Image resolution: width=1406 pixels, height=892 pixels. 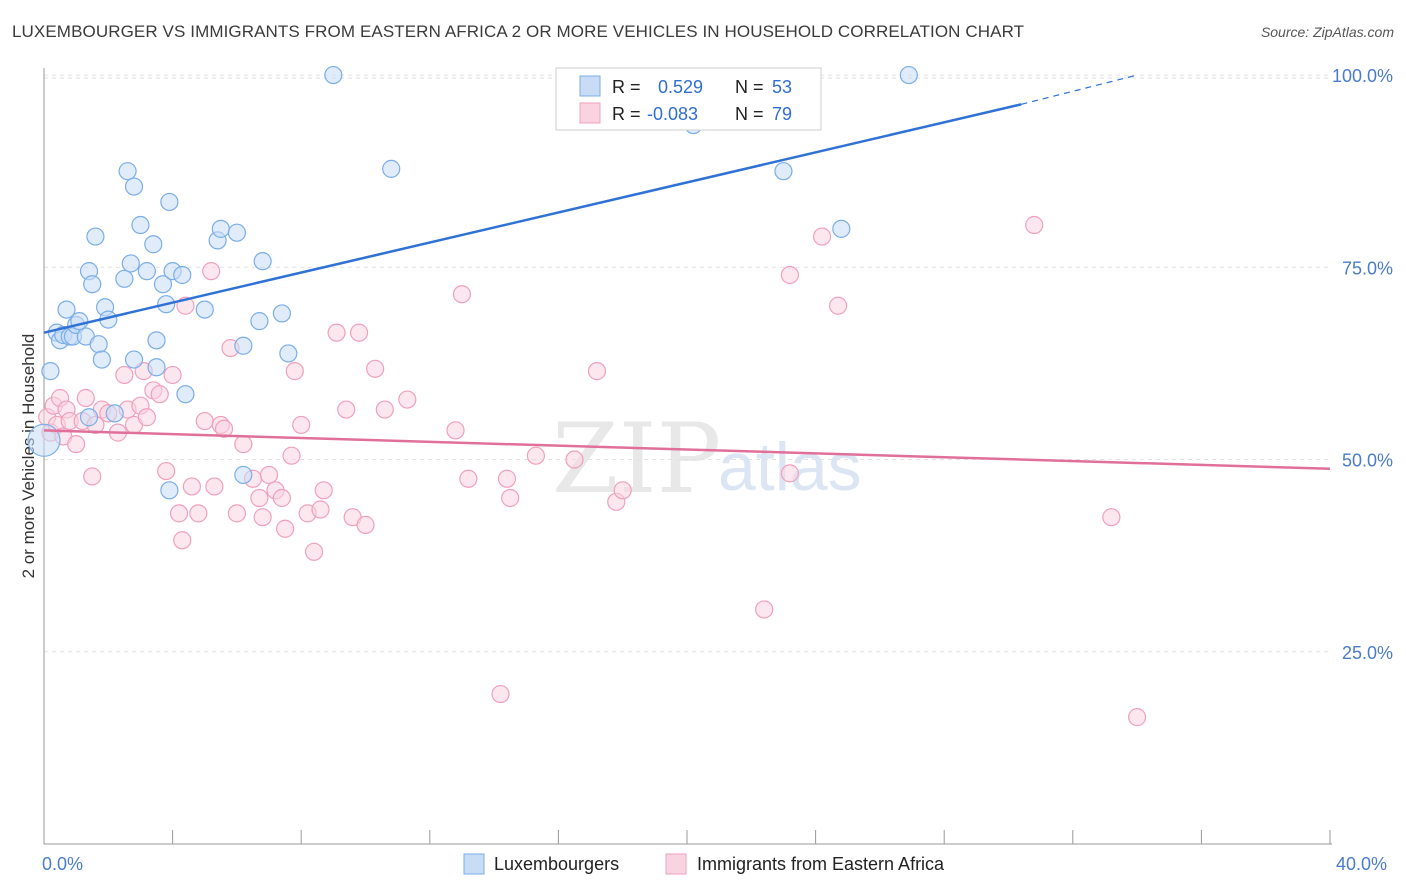 I want to click on bottom-legend-swatch-blue, so click(x=474, y=864).